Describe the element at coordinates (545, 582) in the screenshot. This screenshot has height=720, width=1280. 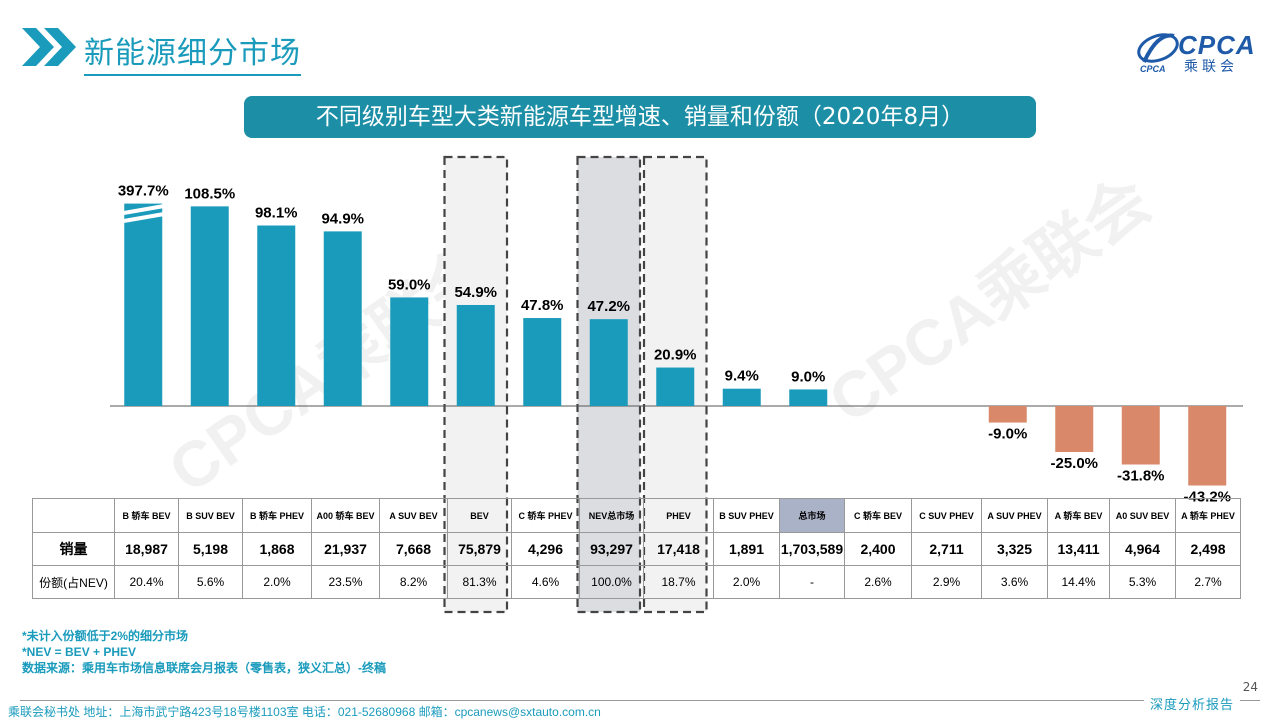
I see `table-cell: 4.6%` at that location.